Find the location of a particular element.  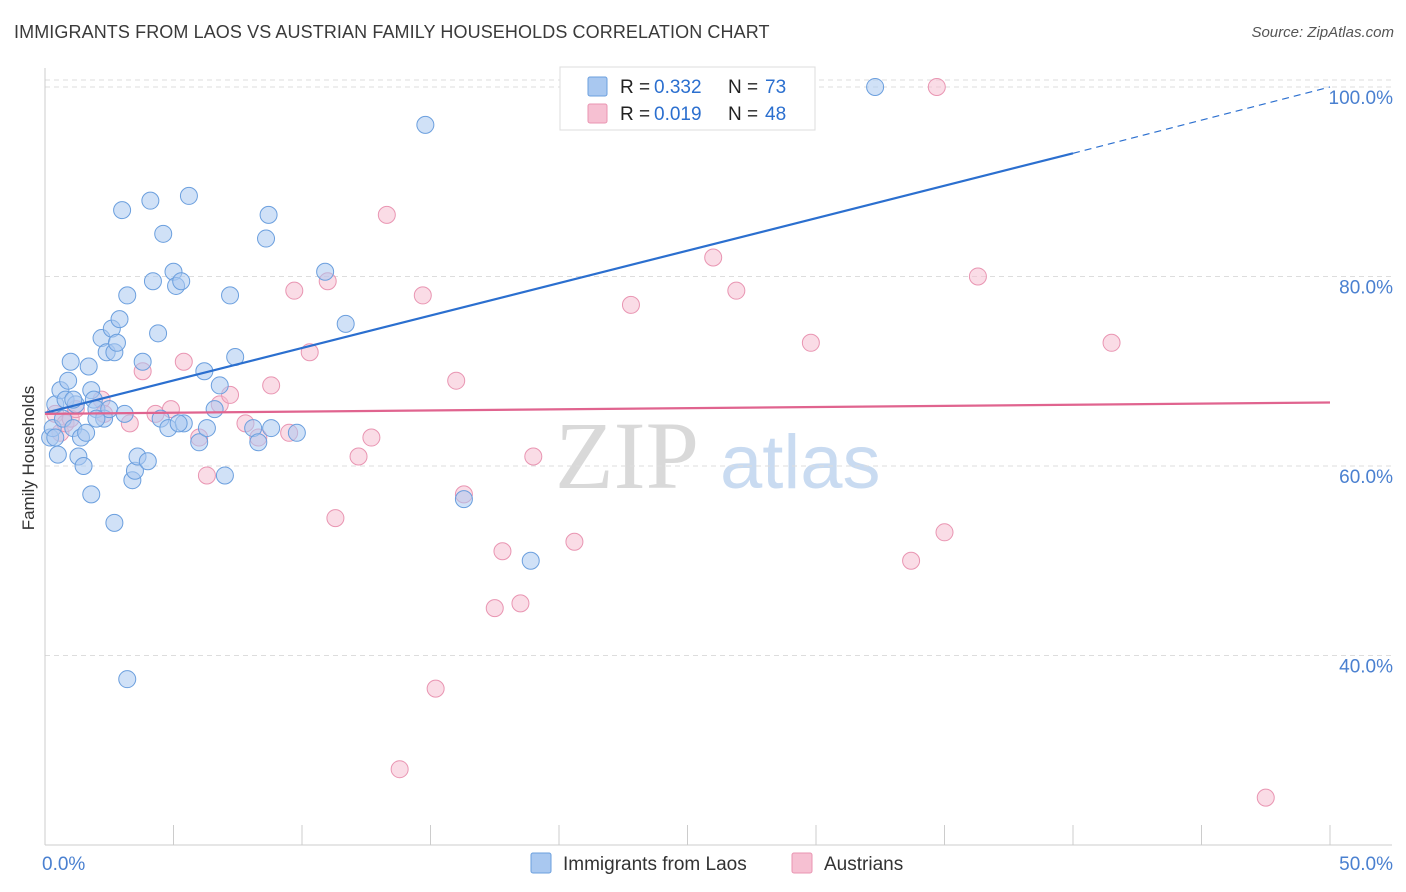

stats-legend-swatch-austrians is located at coordinates (597, 113).